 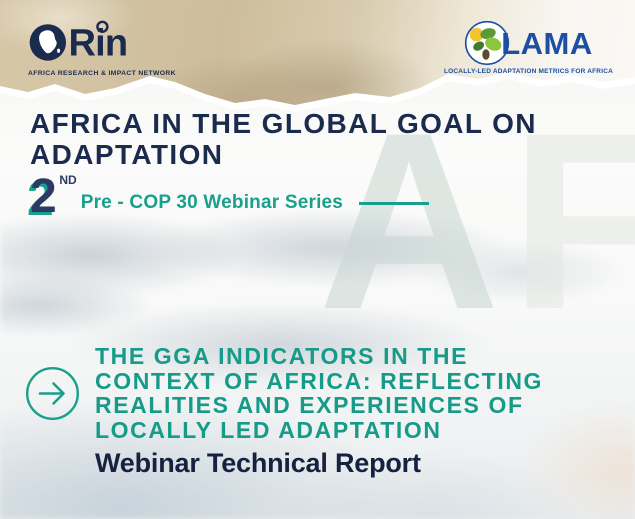 I want to click on lama-wordmark: LAMA, so click(x=547, y=43).